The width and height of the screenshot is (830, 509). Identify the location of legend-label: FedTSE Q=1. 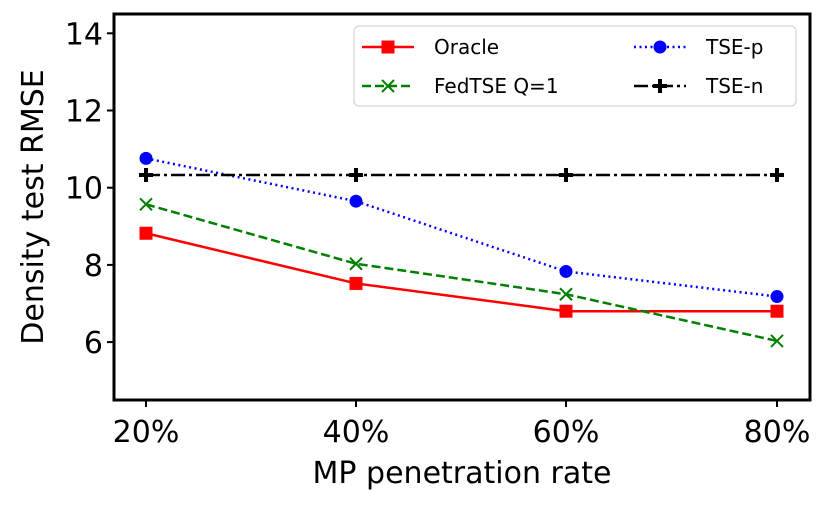
(496, 86).